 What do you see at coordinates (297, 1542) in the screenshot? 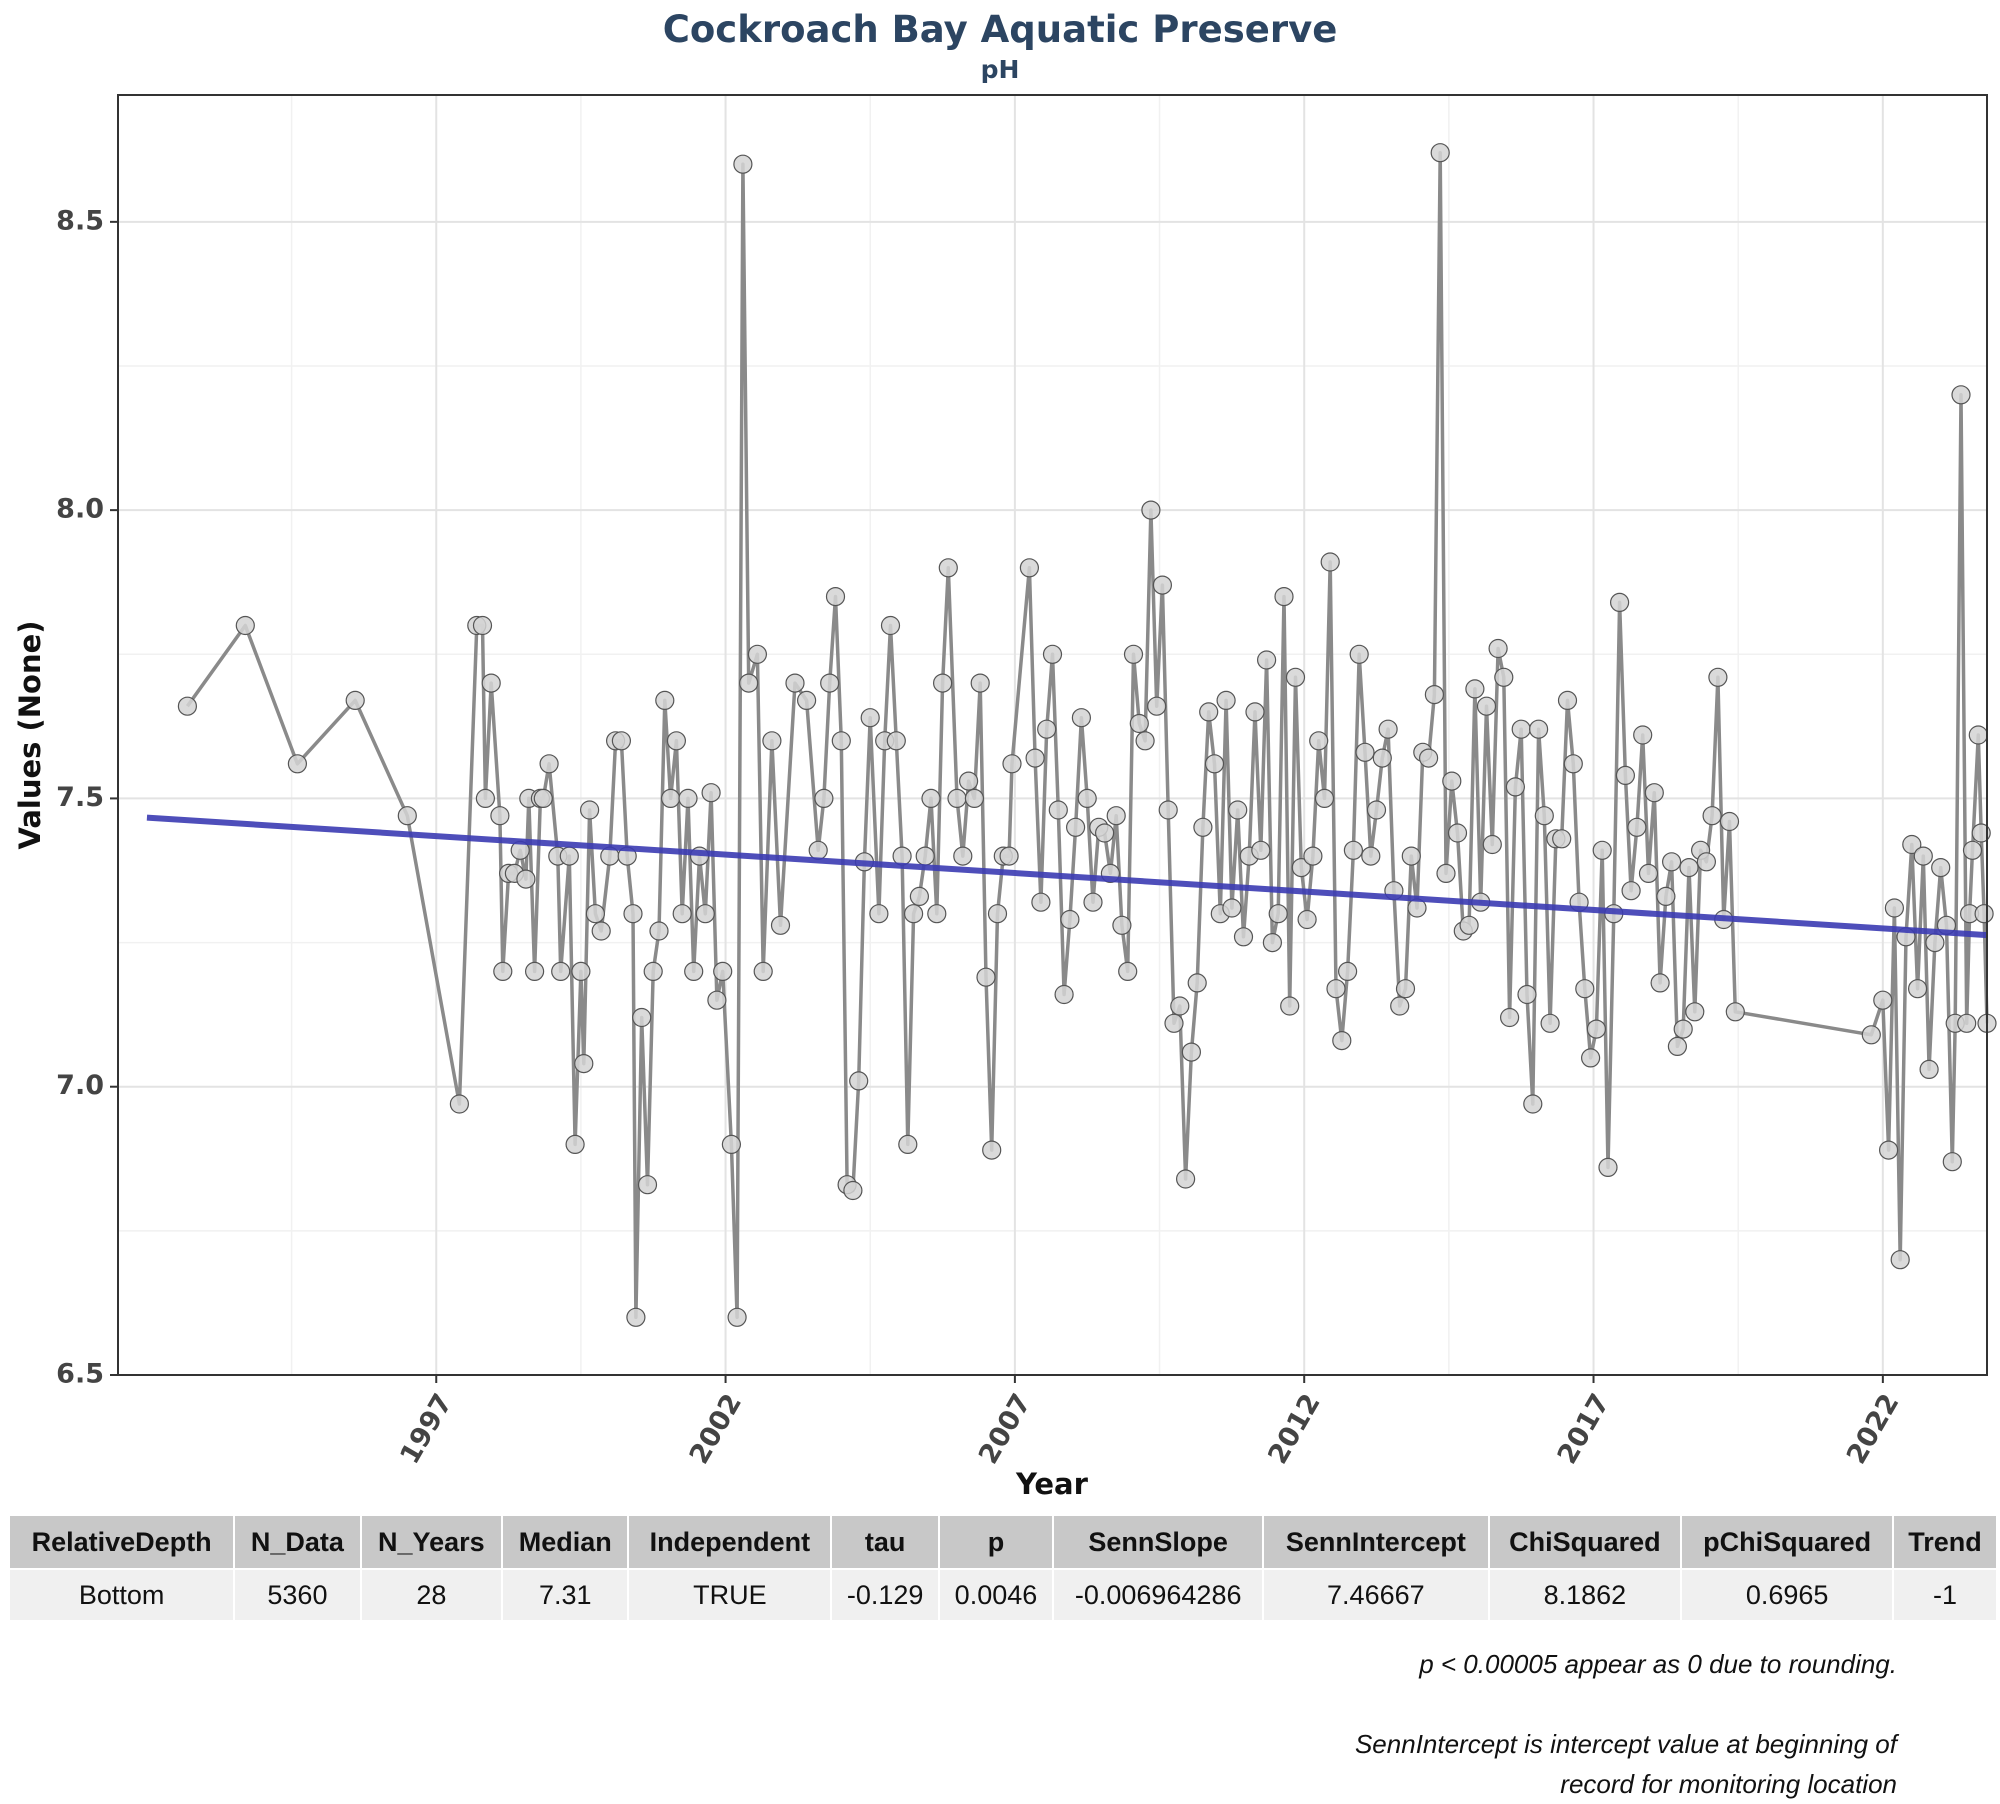
I see `header-n-data: N_Data` at bounding box center [297, 1542].